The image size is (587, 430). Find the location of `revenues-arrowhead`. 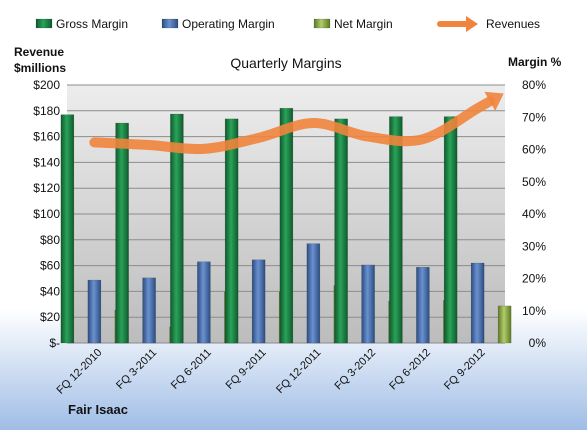

revenues-arrowhead is located at coordinates (494, 101).